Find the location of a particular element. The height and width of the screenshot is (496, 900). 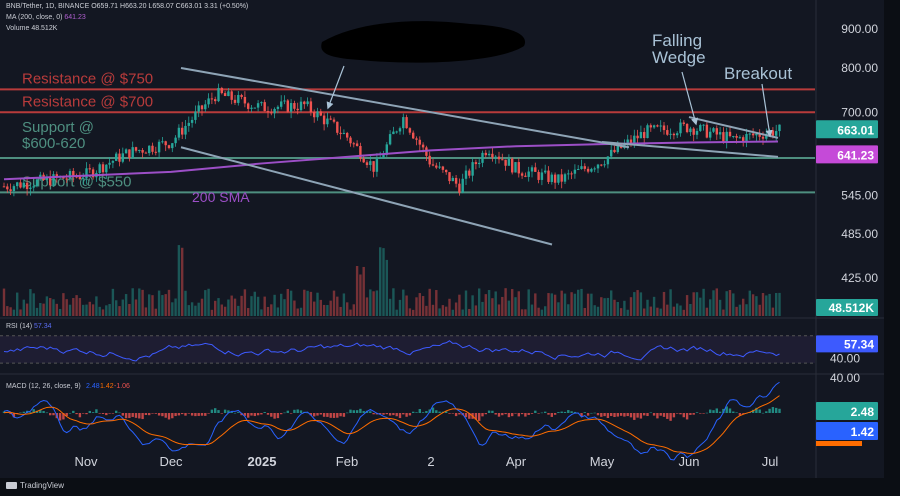

symbol-line: BNB/Tether, 1D, BINANCE is located at coordinates (48, 6).